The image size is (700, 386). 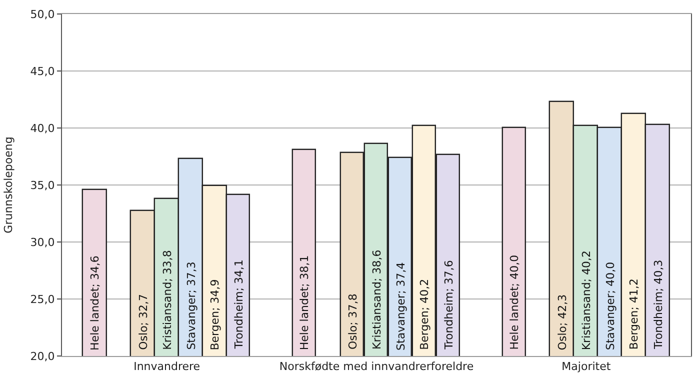 What do you see at coordinates (353, 322) in the screenshot?
I see `data-label: Oslo; 37,8` at bounding box center [353, 322].